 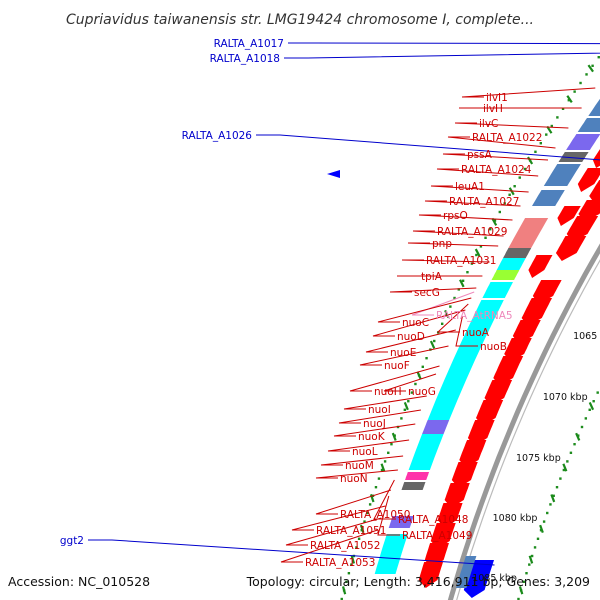 What do you see at coordinates (340, 563) in the screenshot?
I see `reverse-gene-label: RALTA_A1053` at bounding box center [340, 563].